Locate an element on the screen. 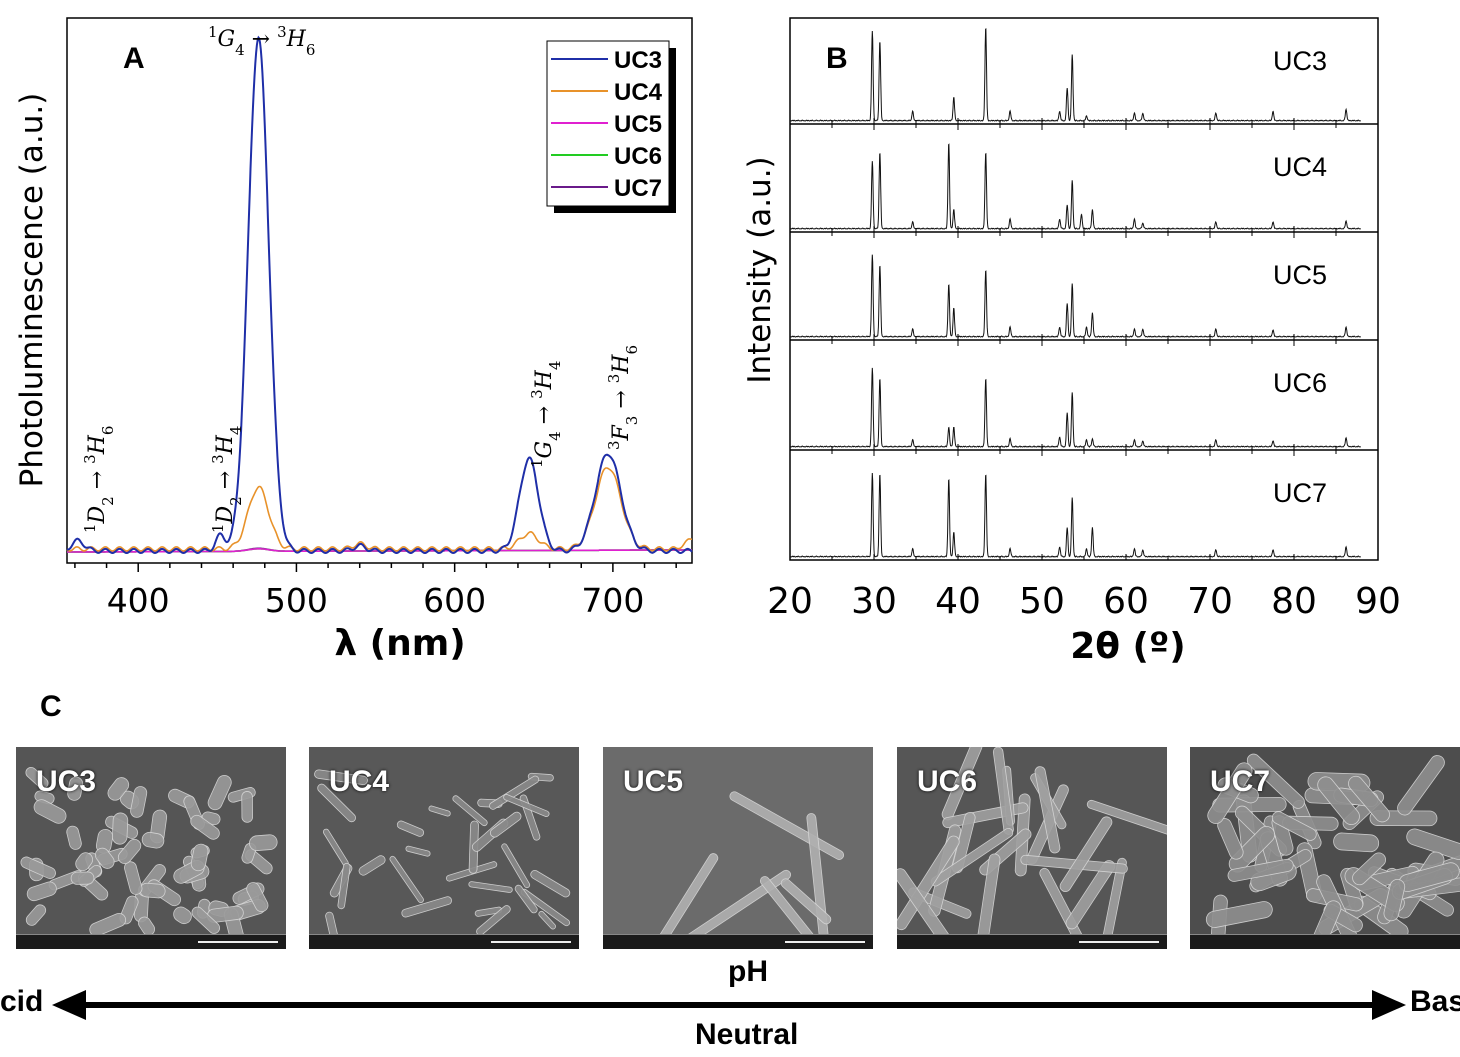  pattern-label: UC4 is located at coordinates (1300, 167).